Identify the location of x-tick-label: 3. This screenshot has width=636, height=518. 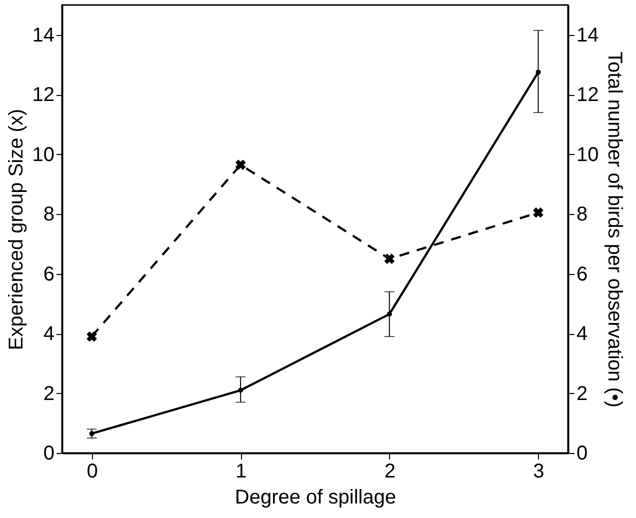
(538, 471).